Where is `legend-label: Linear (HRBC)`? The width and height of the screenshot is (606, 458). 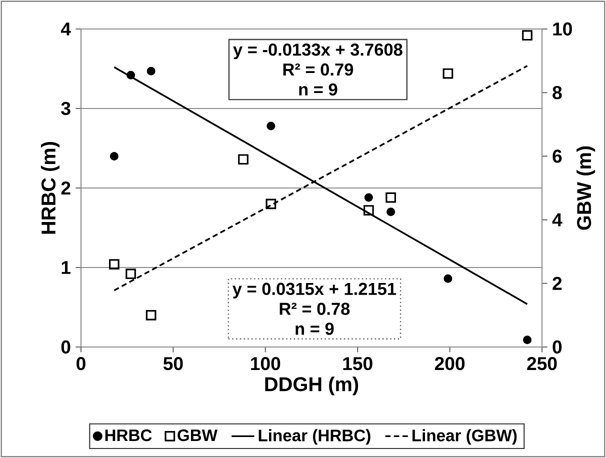
legend-label: Linear (HRBC) is located at coordinates (314, 437).